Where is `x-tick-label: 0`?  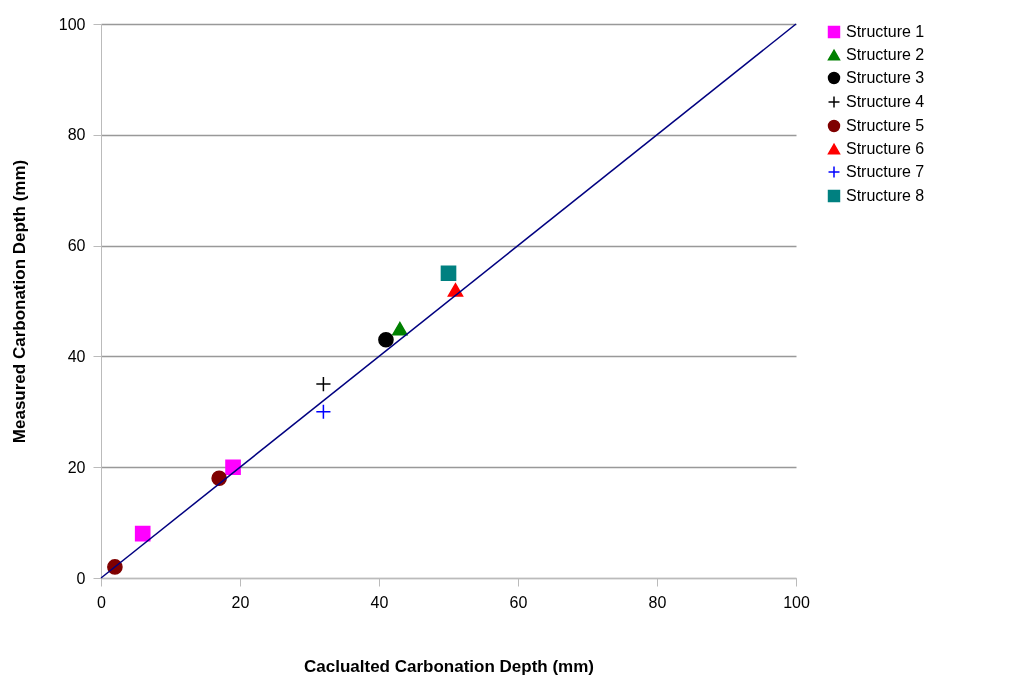
x-tick-label: 0 is located at coordinates (102, 602).